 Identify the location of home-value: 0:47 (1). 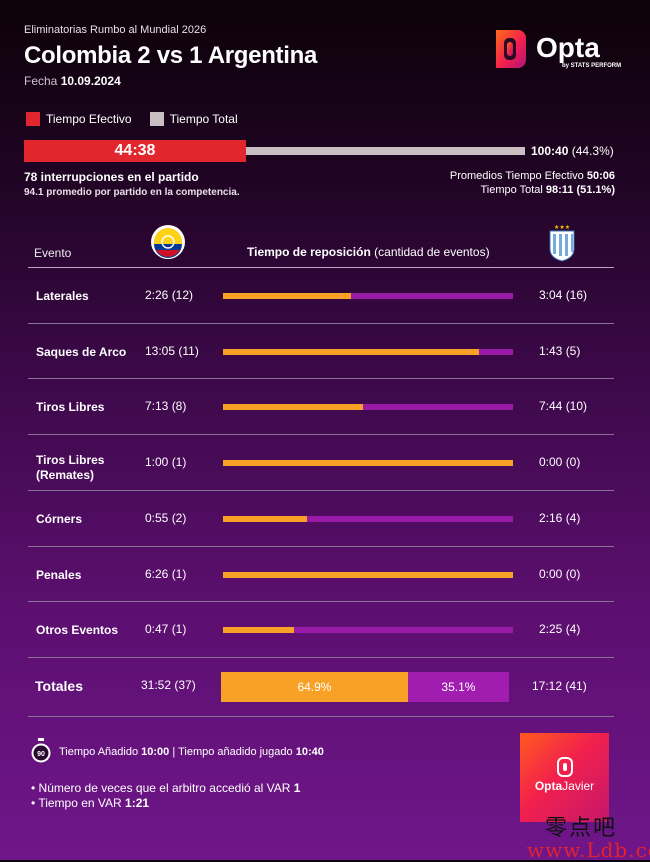
(166, 629).